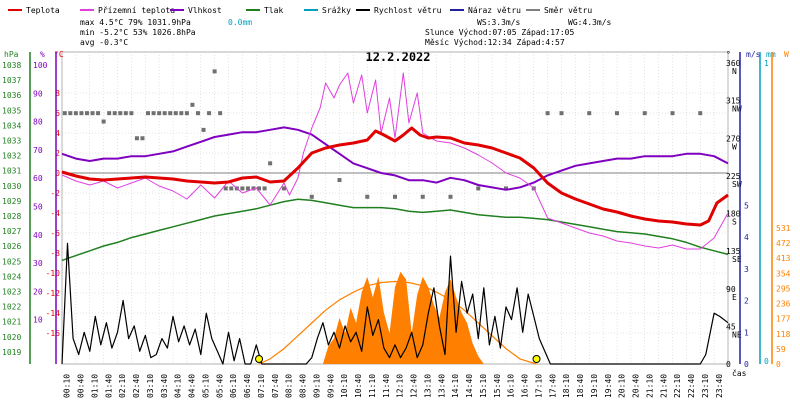 The image size is (800, 404). I want to click on temp-tick: 0, so click(57, 173).